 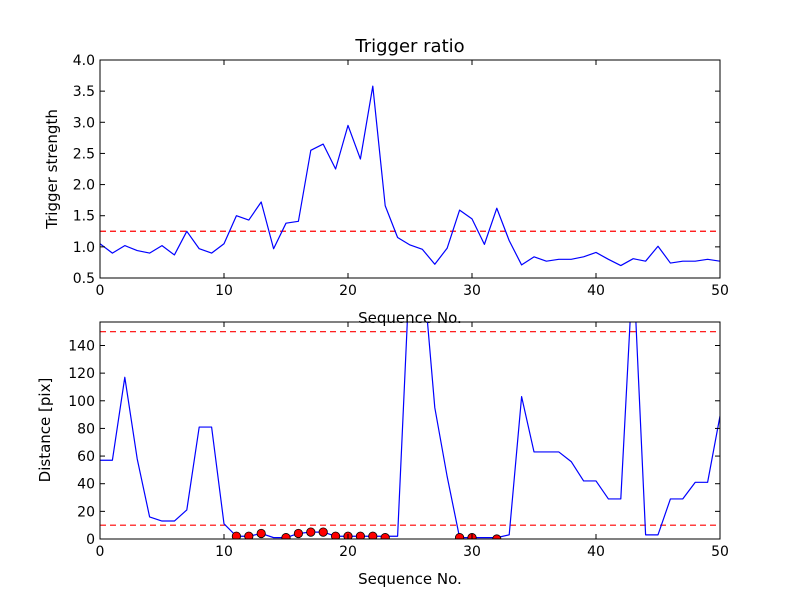 What do you see at coordinates (81, 346) in the screenshot?
I see `y-tick-label: 140` at bounding box center [81, 346].